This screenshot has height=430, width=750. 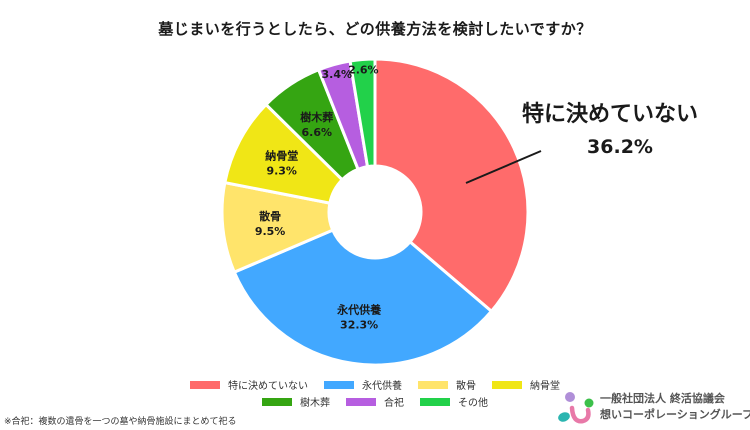 I want to click on legend: 特に決めていない 永代供養 散骨 納骨堂 樹木葬 合祀 その他, so click(x=375, y=393).